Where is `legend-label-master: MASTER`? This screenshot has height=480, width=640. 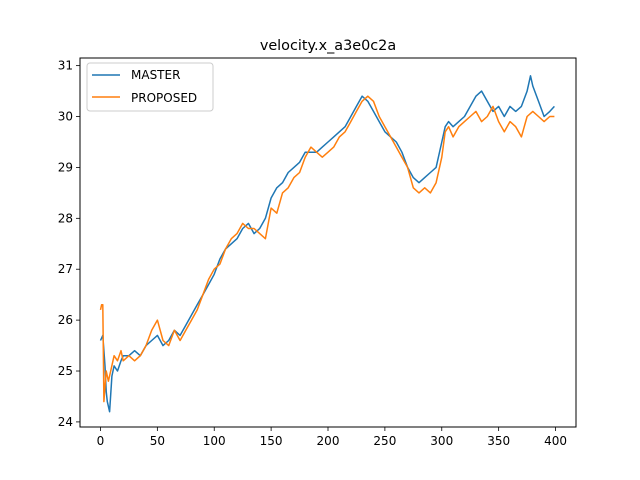 legend-label-master: MASTER is located at coordinates (155, 75).